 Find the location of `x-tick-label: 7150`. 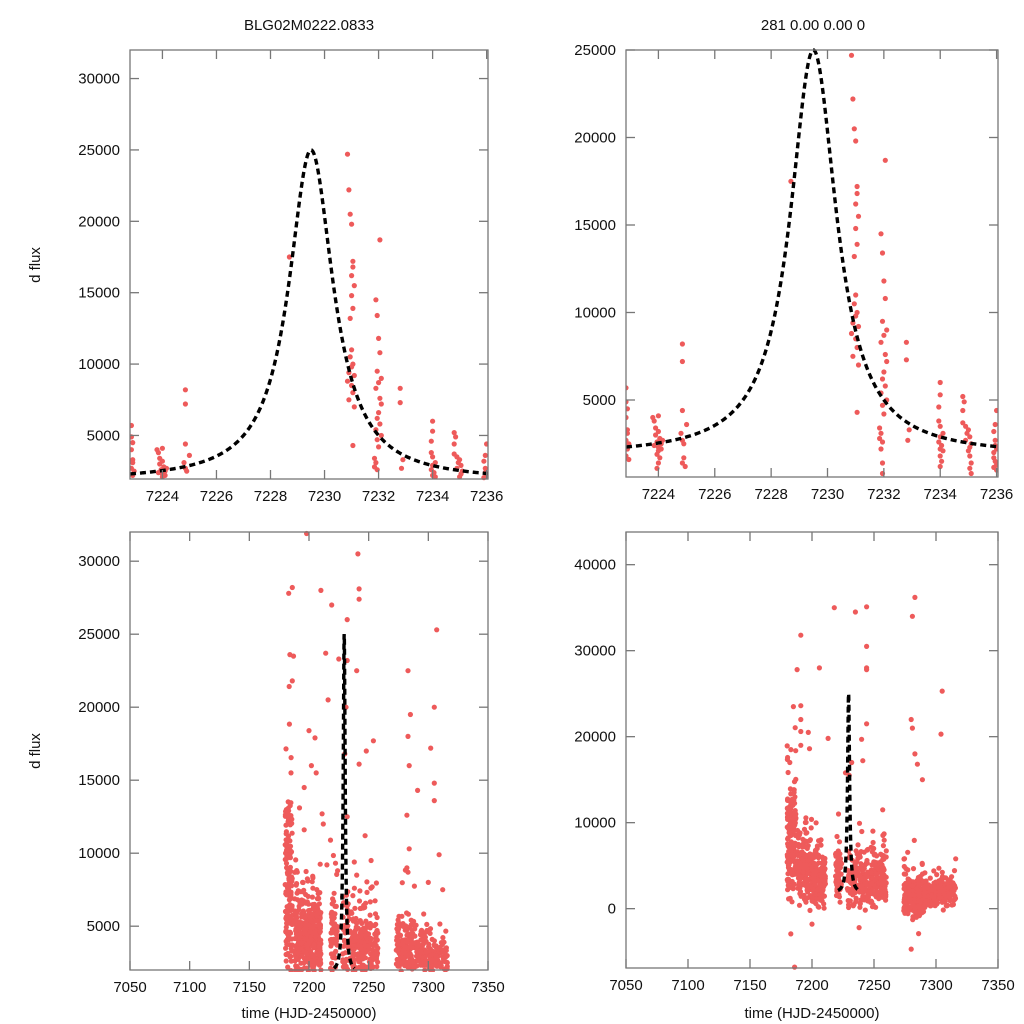

x-tick-label: 7150 is located at coordinates (249, 987).